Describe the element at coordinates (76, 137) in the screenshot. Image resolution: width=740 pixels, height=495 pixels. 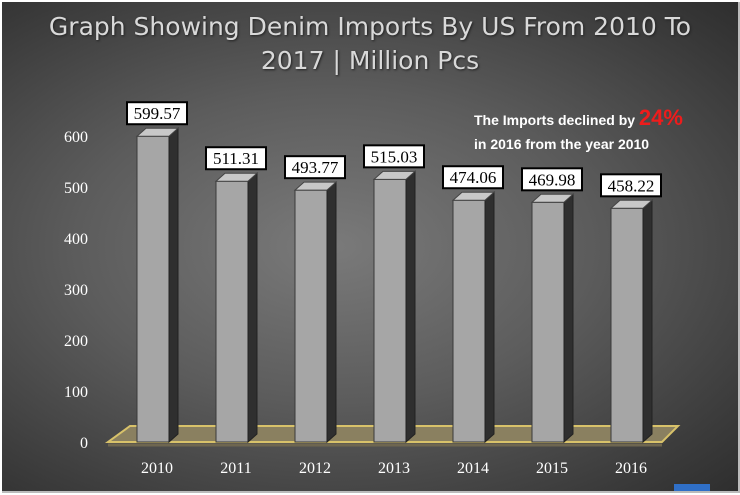
I see `y-tick-label: 600` at that location.